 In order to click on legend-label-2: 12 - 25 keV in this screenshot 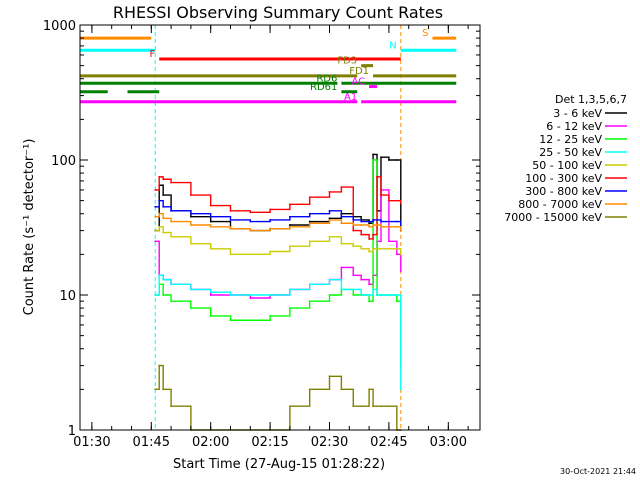, I will do `click(570, 139)`.